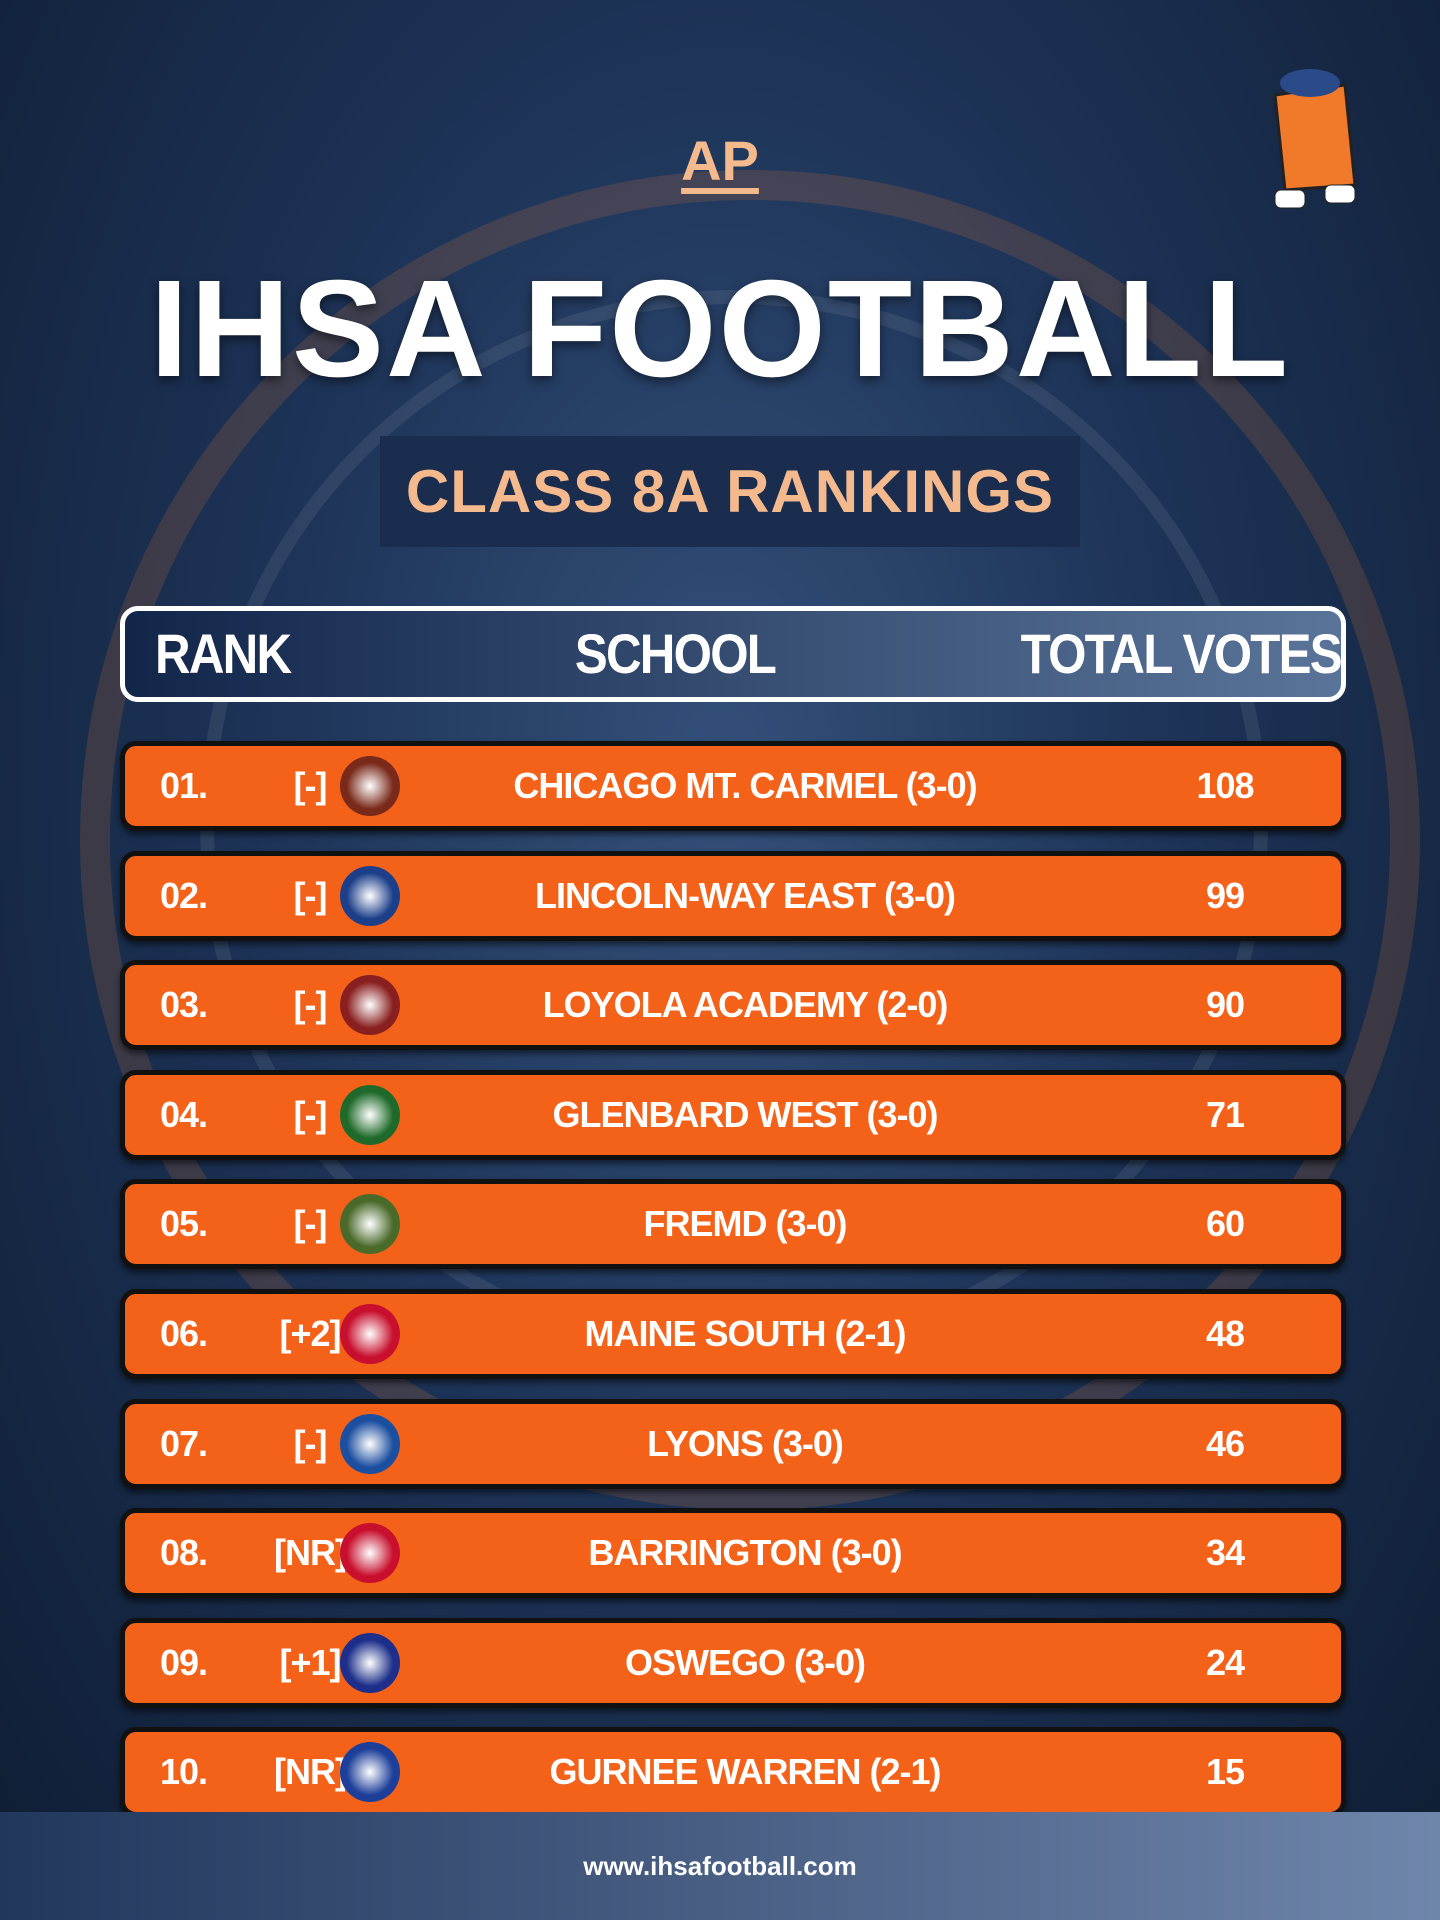  What do you see at coordinates (184, 1005) in the screenshot?
I see `rank: 03.` at bounding box center [184, 1005].